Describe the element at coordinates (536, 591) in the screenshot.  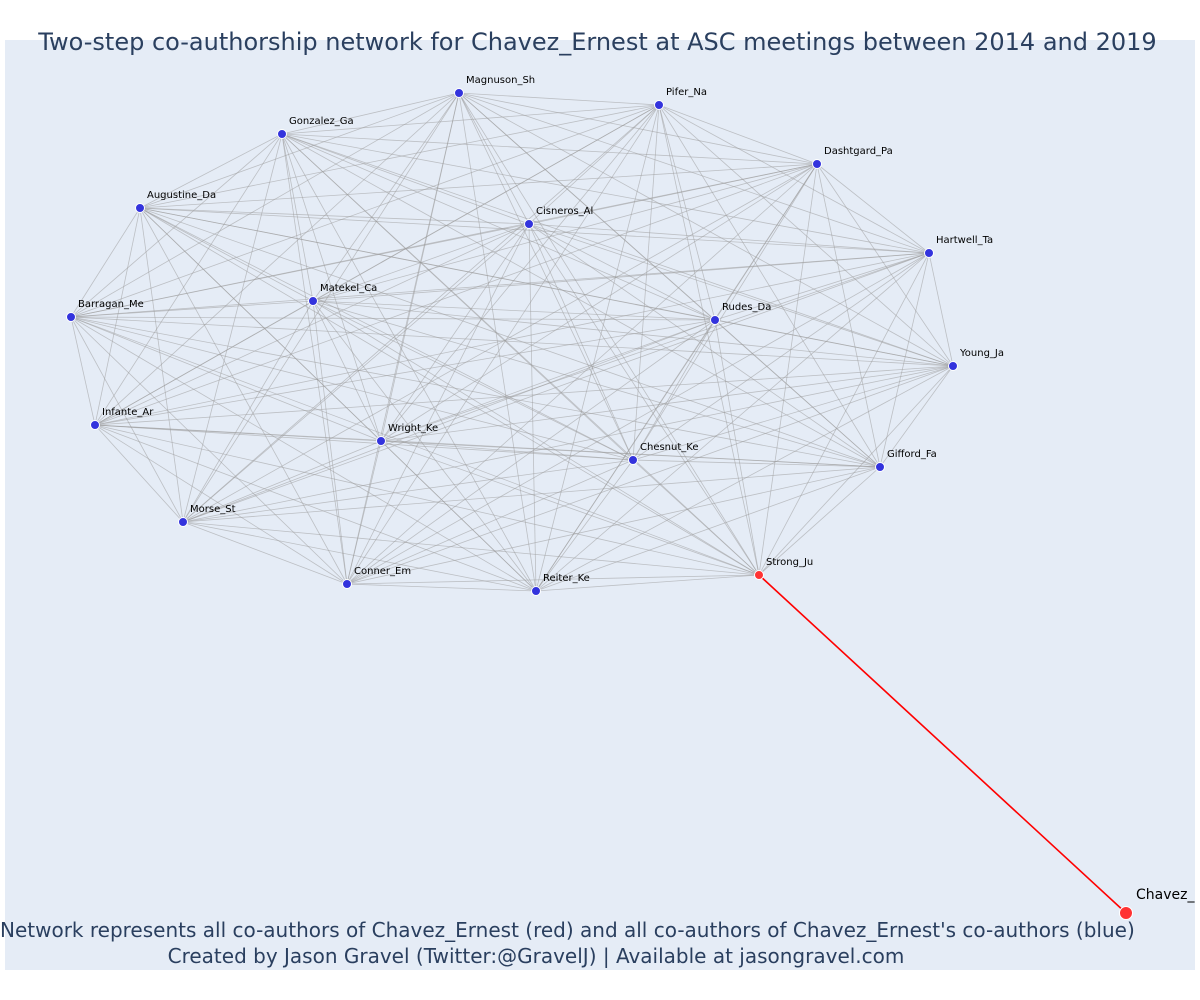
I see `node-Reiter_Ke` at that location.